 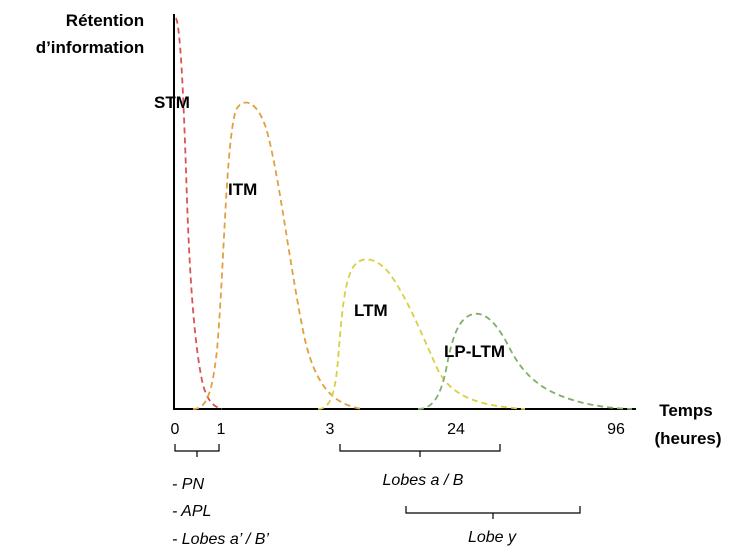 I want to click on lp-ltm-curve, so click(x=525, y=361).